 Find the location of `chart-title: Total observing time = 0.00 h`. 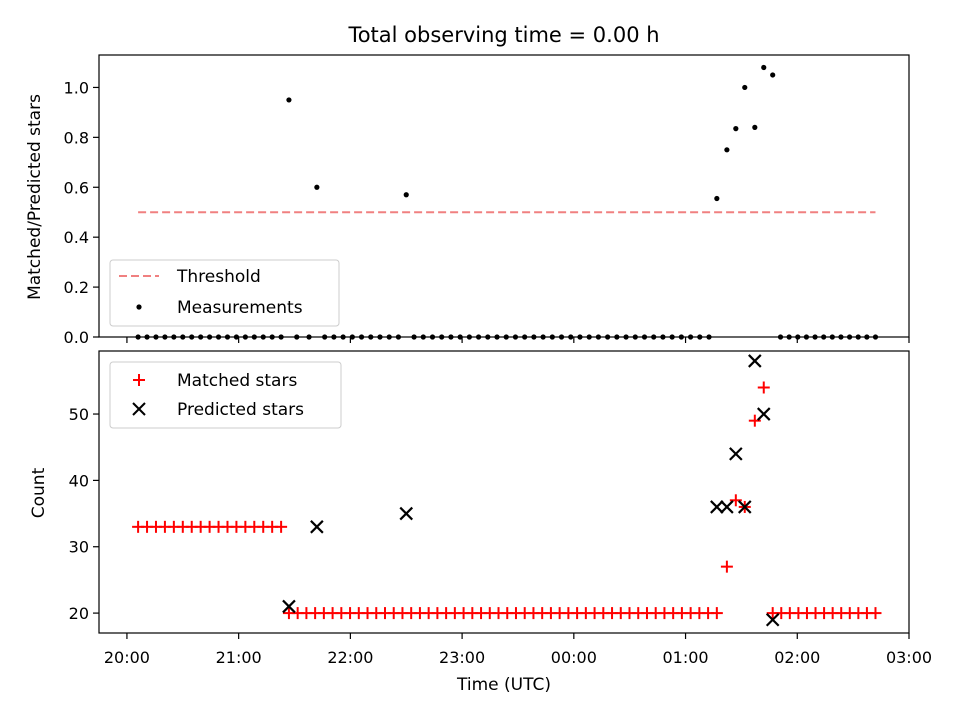

chart-title: Total observing time = 0.00 h is located at coordinates (503, 35).